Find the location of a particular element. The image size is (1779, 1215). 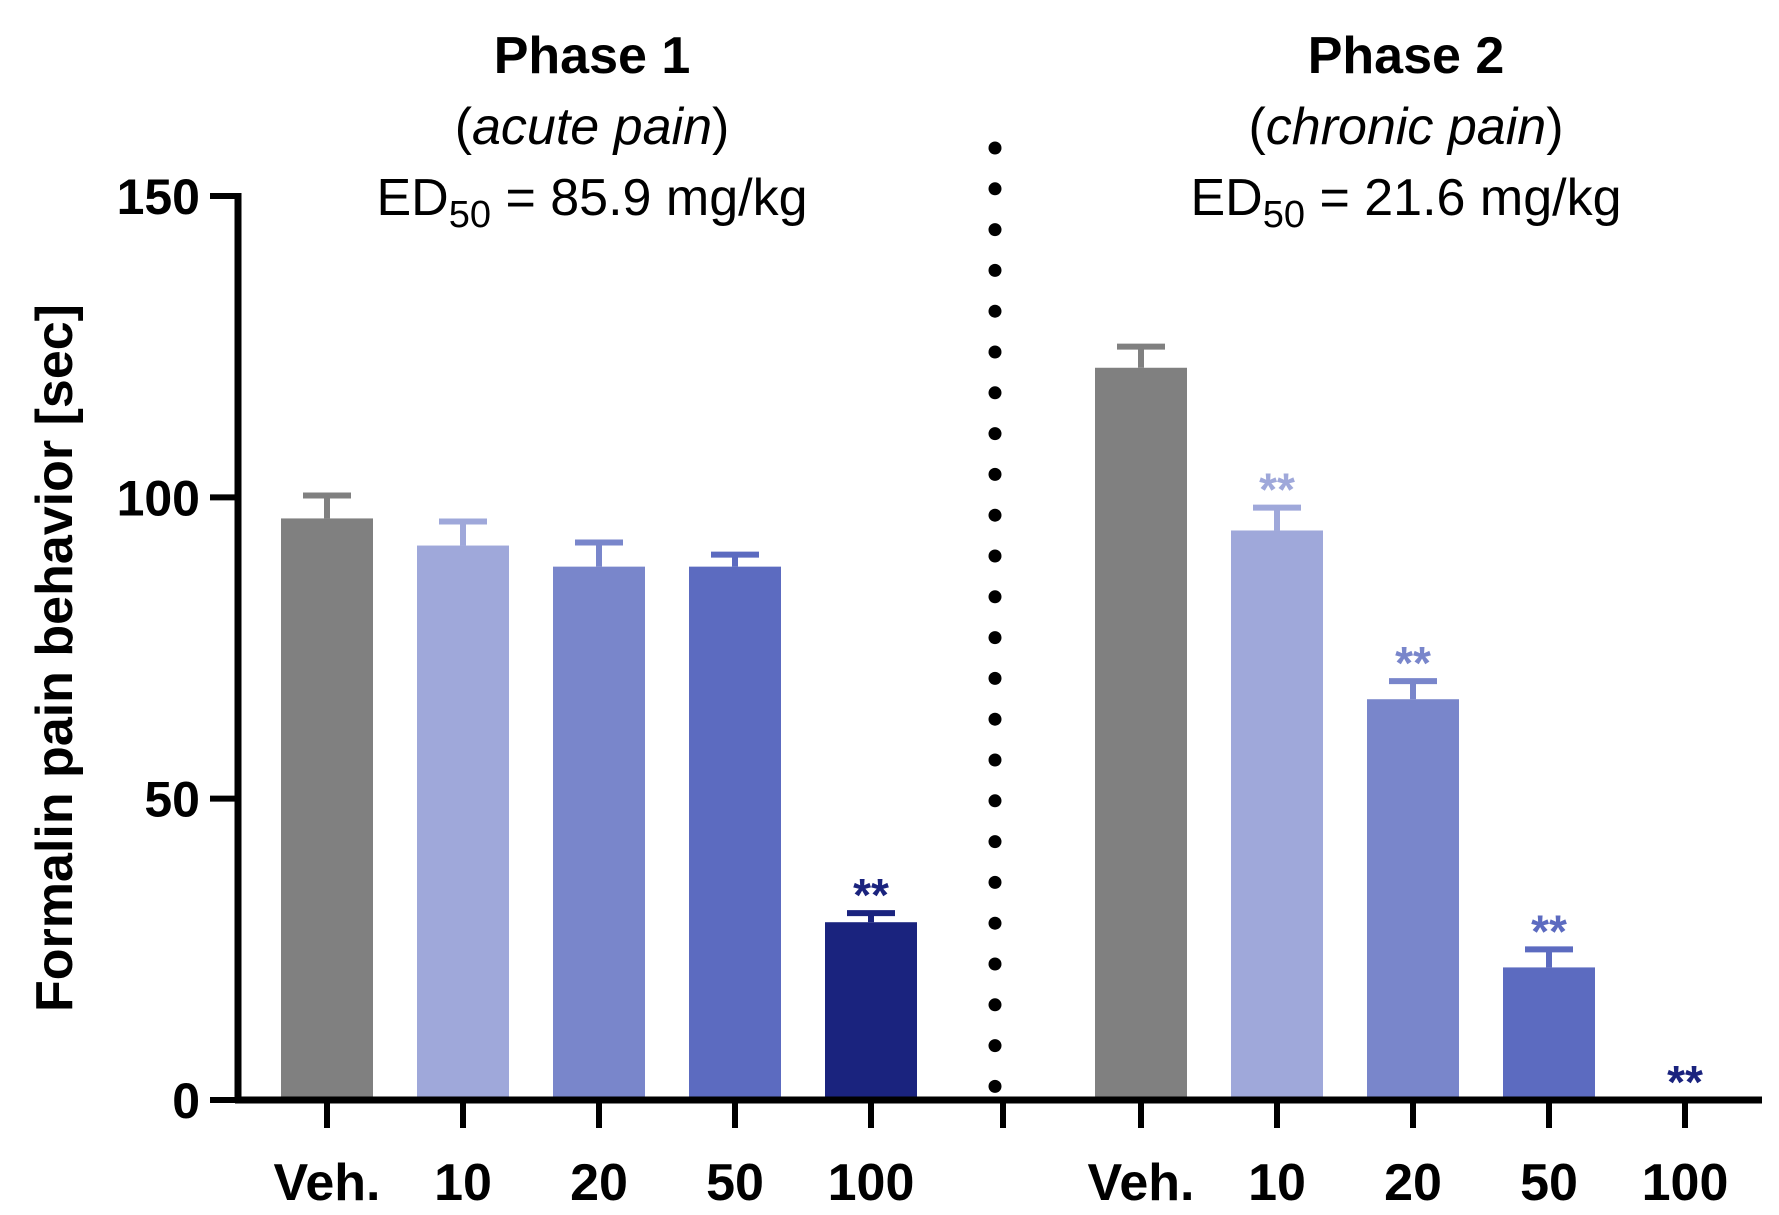

subtitle-italic: acute pain is located at coordinates (592, 127).